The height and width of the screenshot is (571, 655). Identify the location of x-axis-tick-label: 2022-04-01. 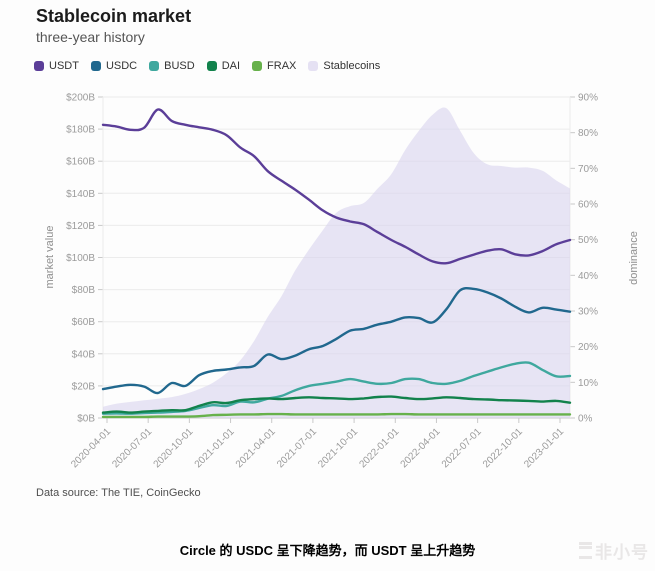
(421, 448).